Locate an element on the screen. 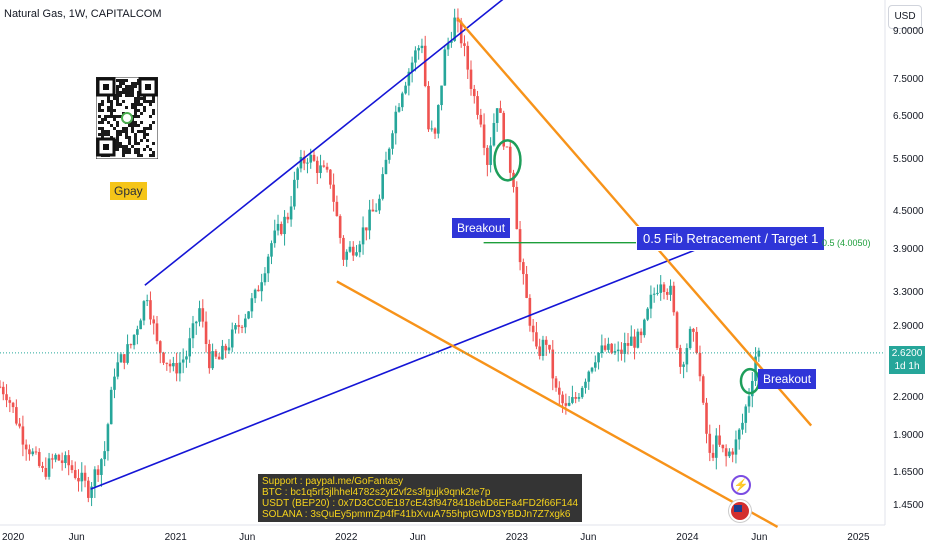 Image resolution: width=932 pixels, height=550 pixels. price-tick-label: 7.5000 is located at coordinates (908, 79).